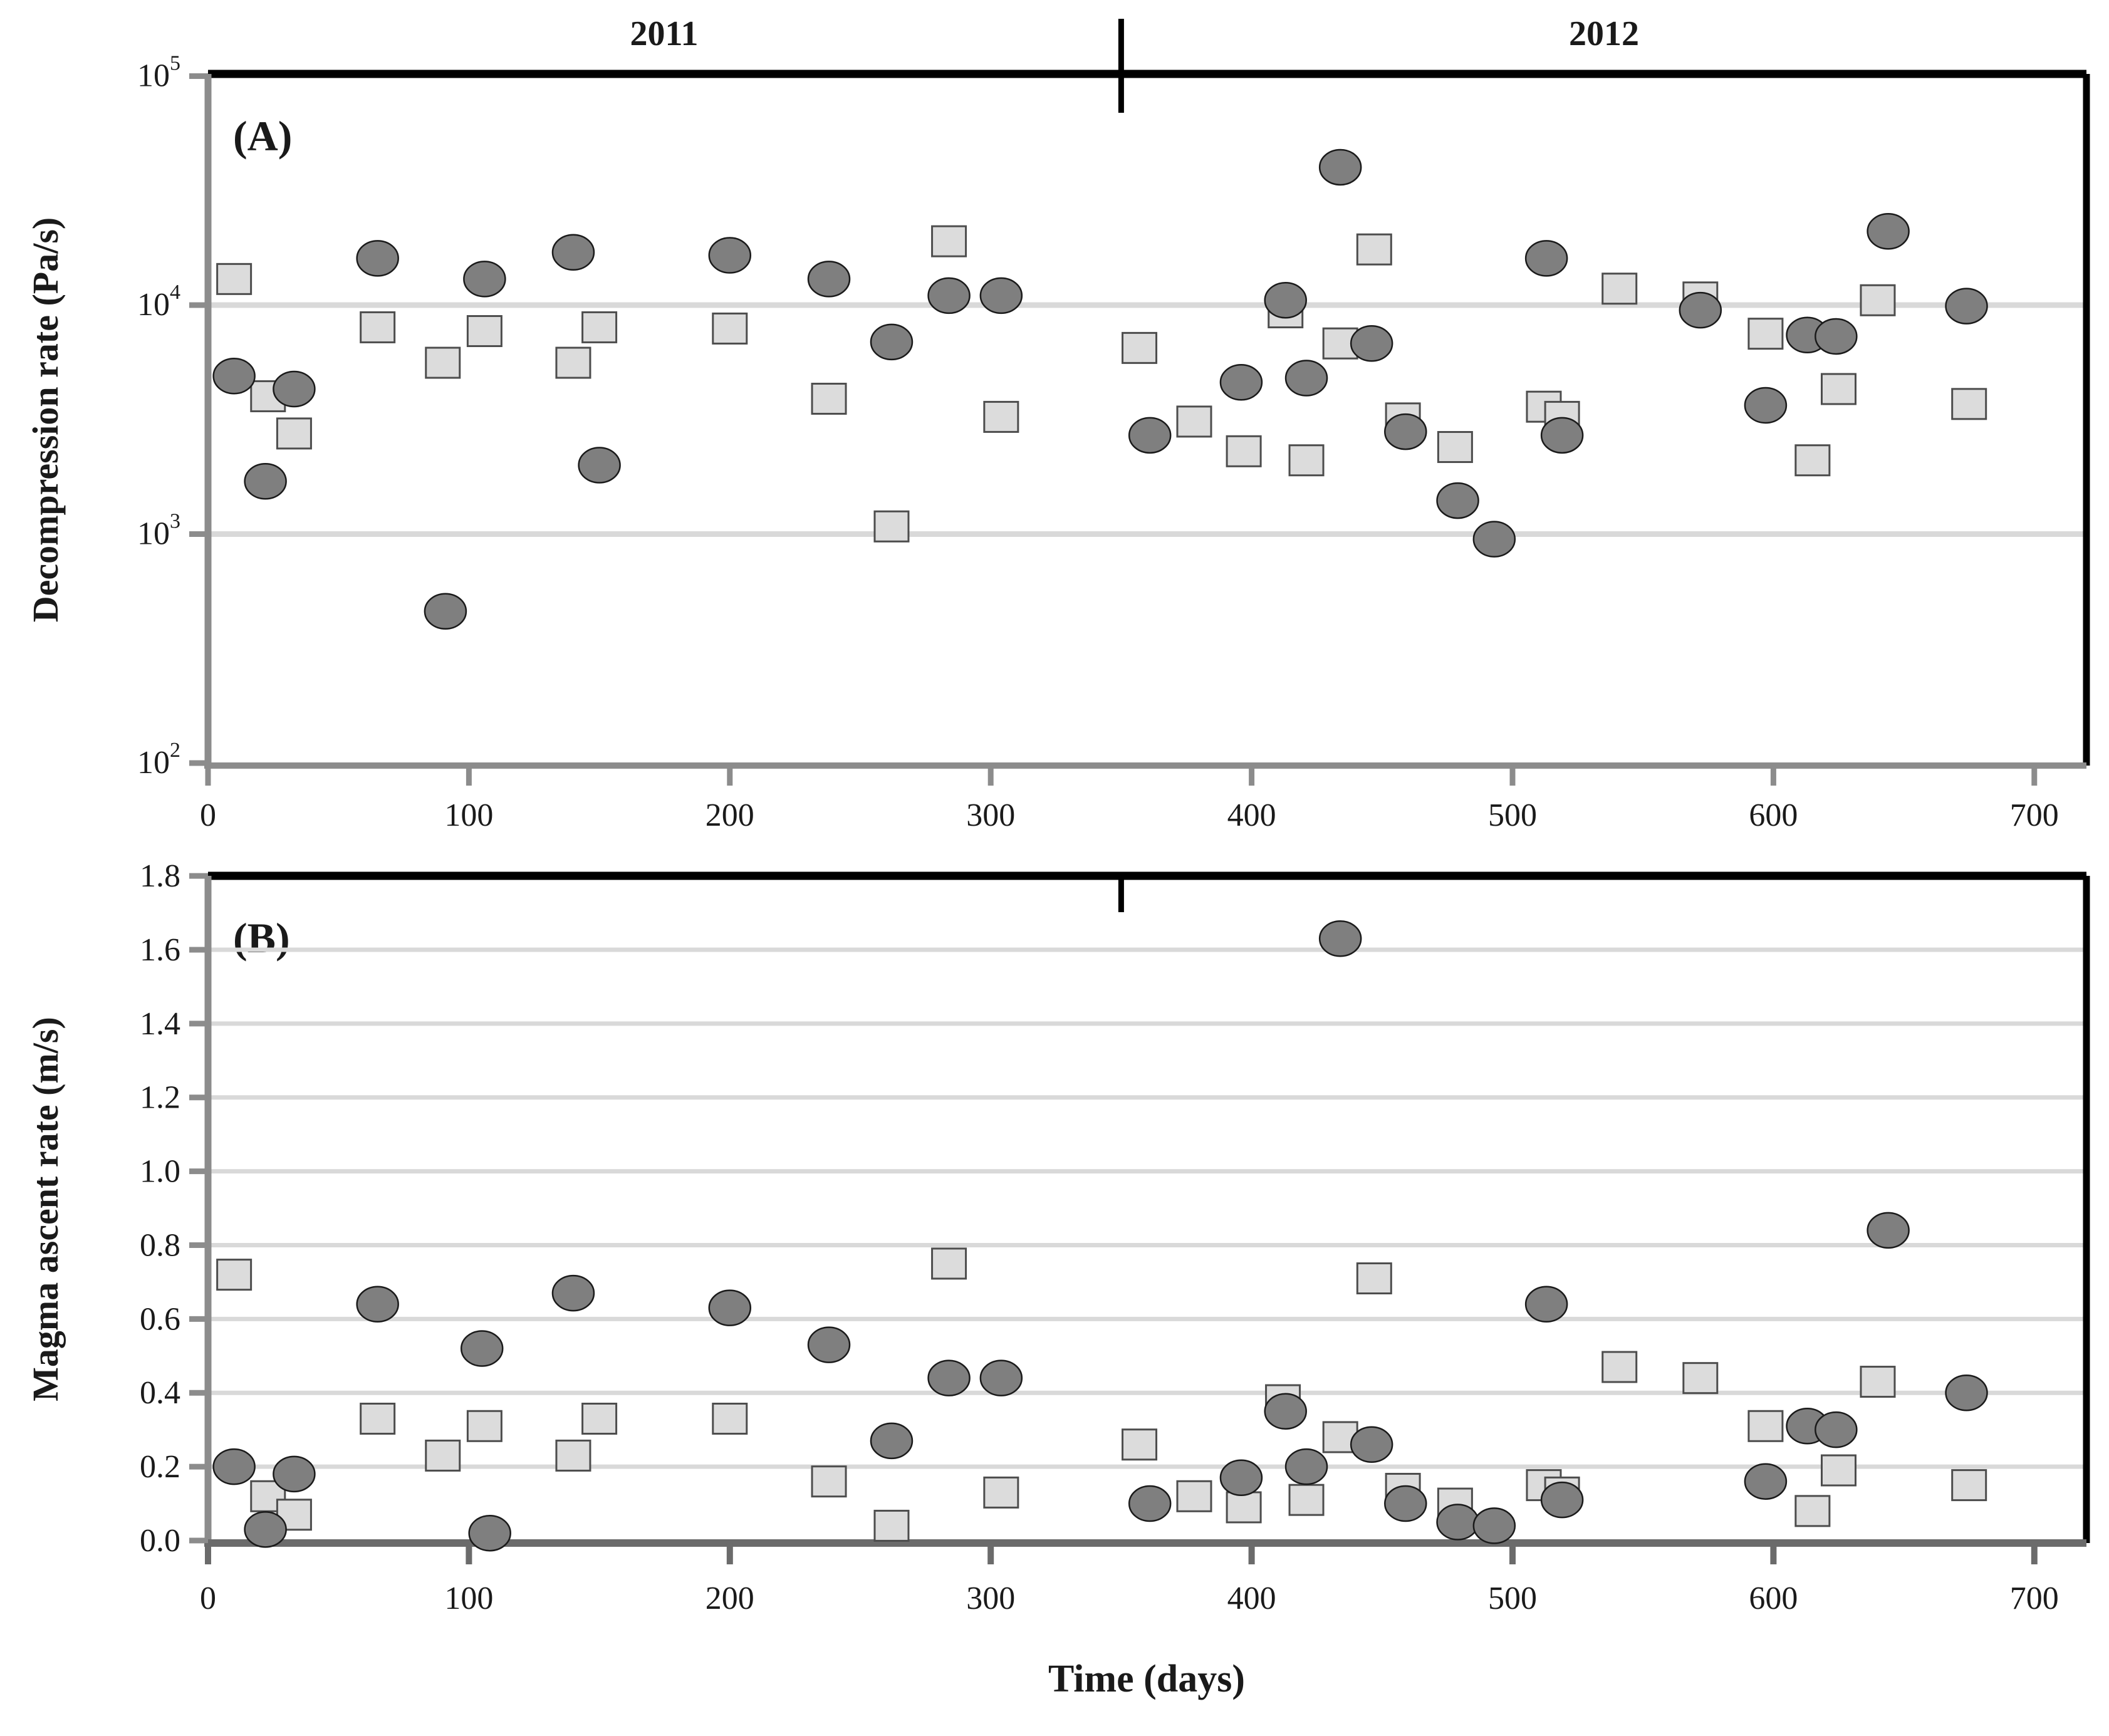  Describe the element at coordinates (730, 1598) in the screenshot. I see `panel-b-x-tick-label: 200` at that location.